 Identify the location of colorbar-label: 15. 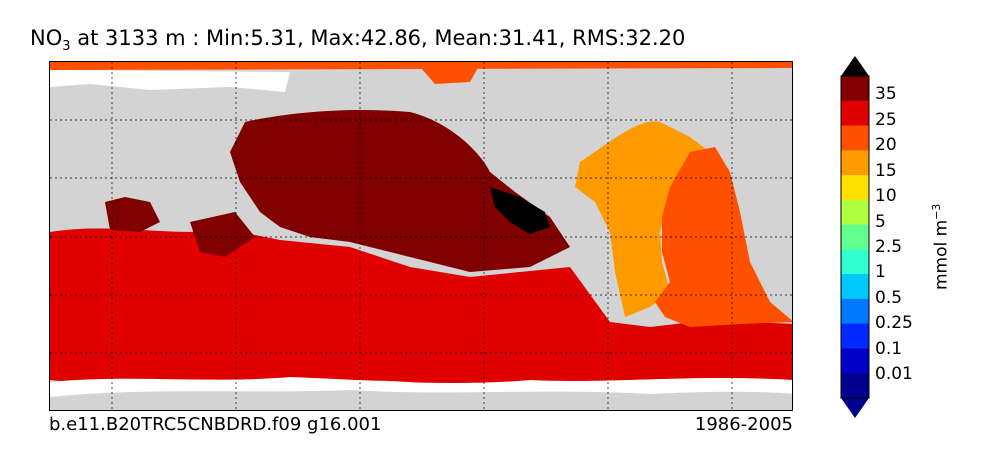
(886, 171).